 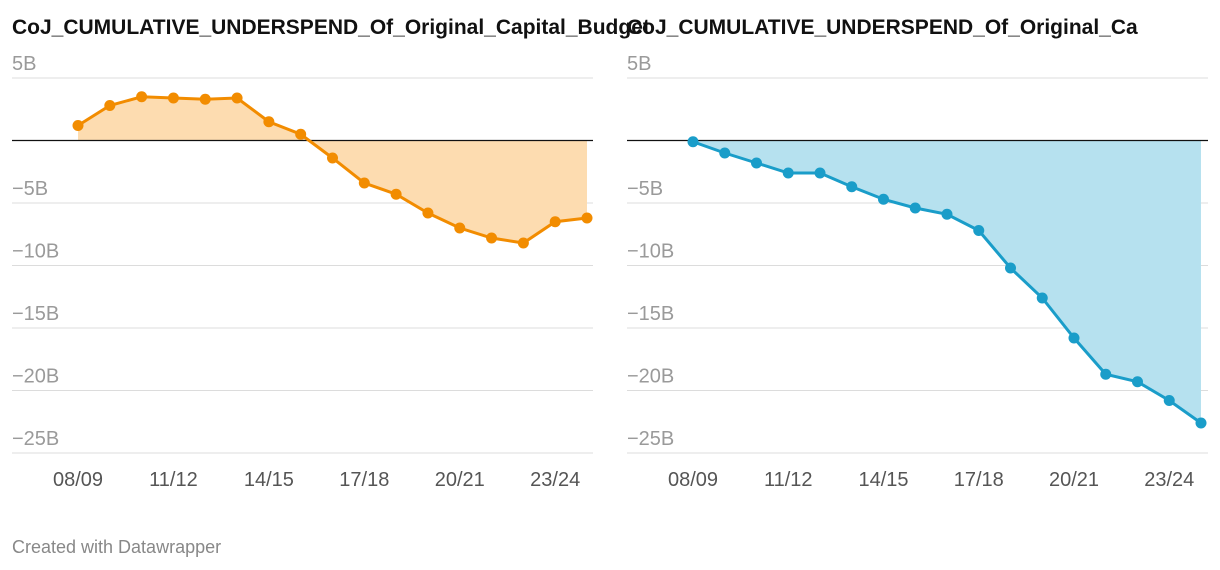 I want to click on chart-title: CoJ_CUMULATIVE_UNDERSPEND_Of_Original_Ca, so click(x=882, y=27).